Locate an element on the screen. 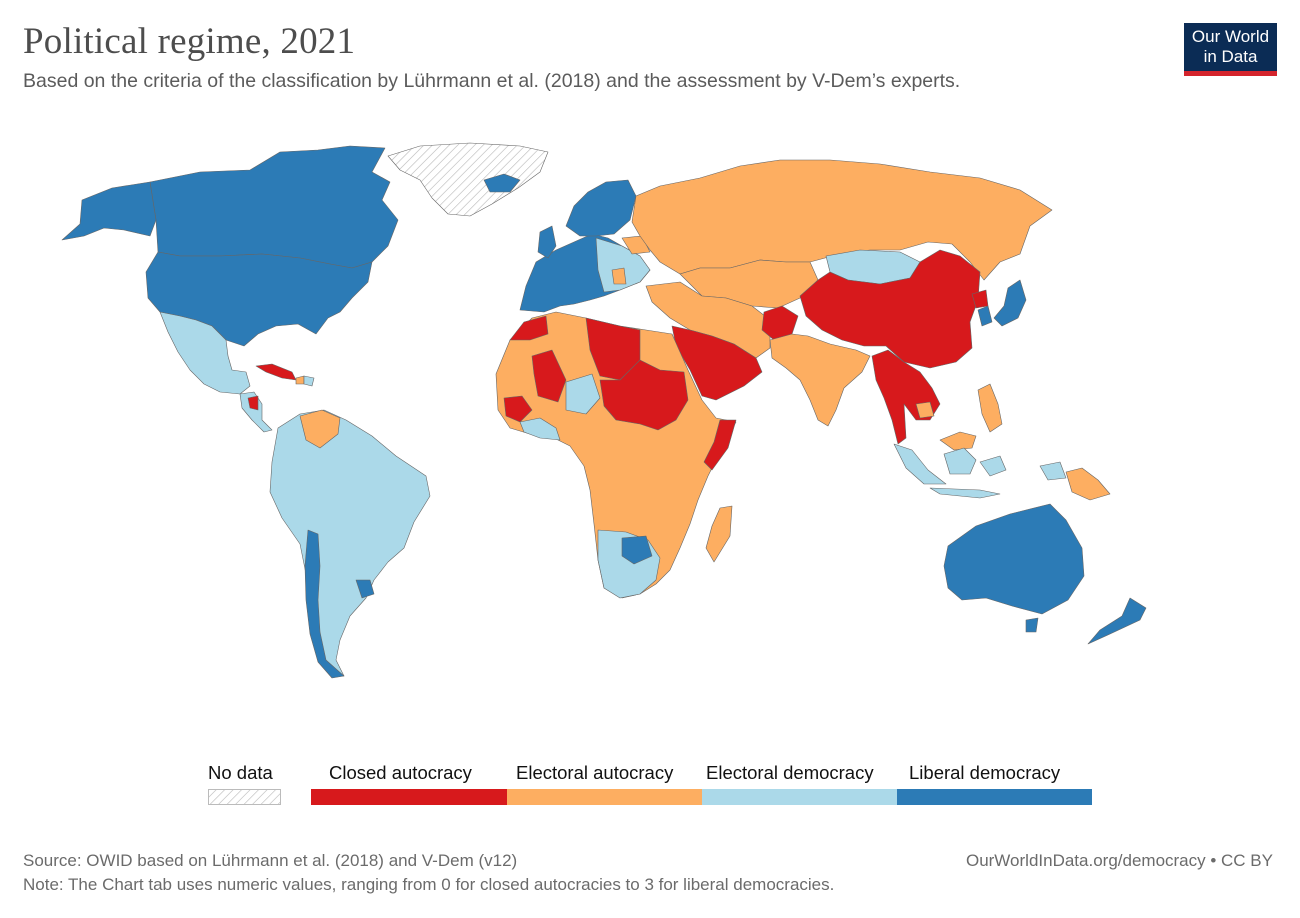 The height and width of the screenshot is (918, 1300). legend-label-electoral-autocracy: Electoral autocracy is located at coordinates (595, 772).